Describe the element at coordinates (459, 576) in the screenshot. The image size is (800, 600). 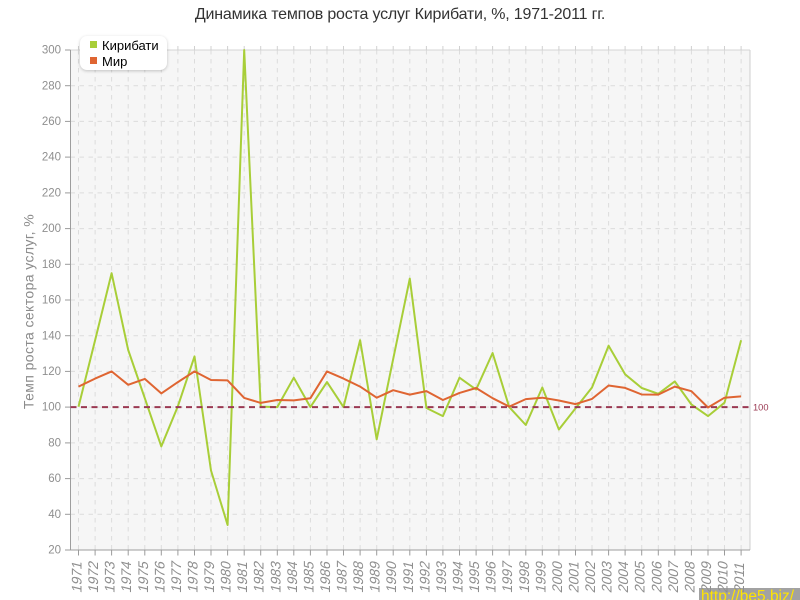
I see `svg-text: 1994` at that location.